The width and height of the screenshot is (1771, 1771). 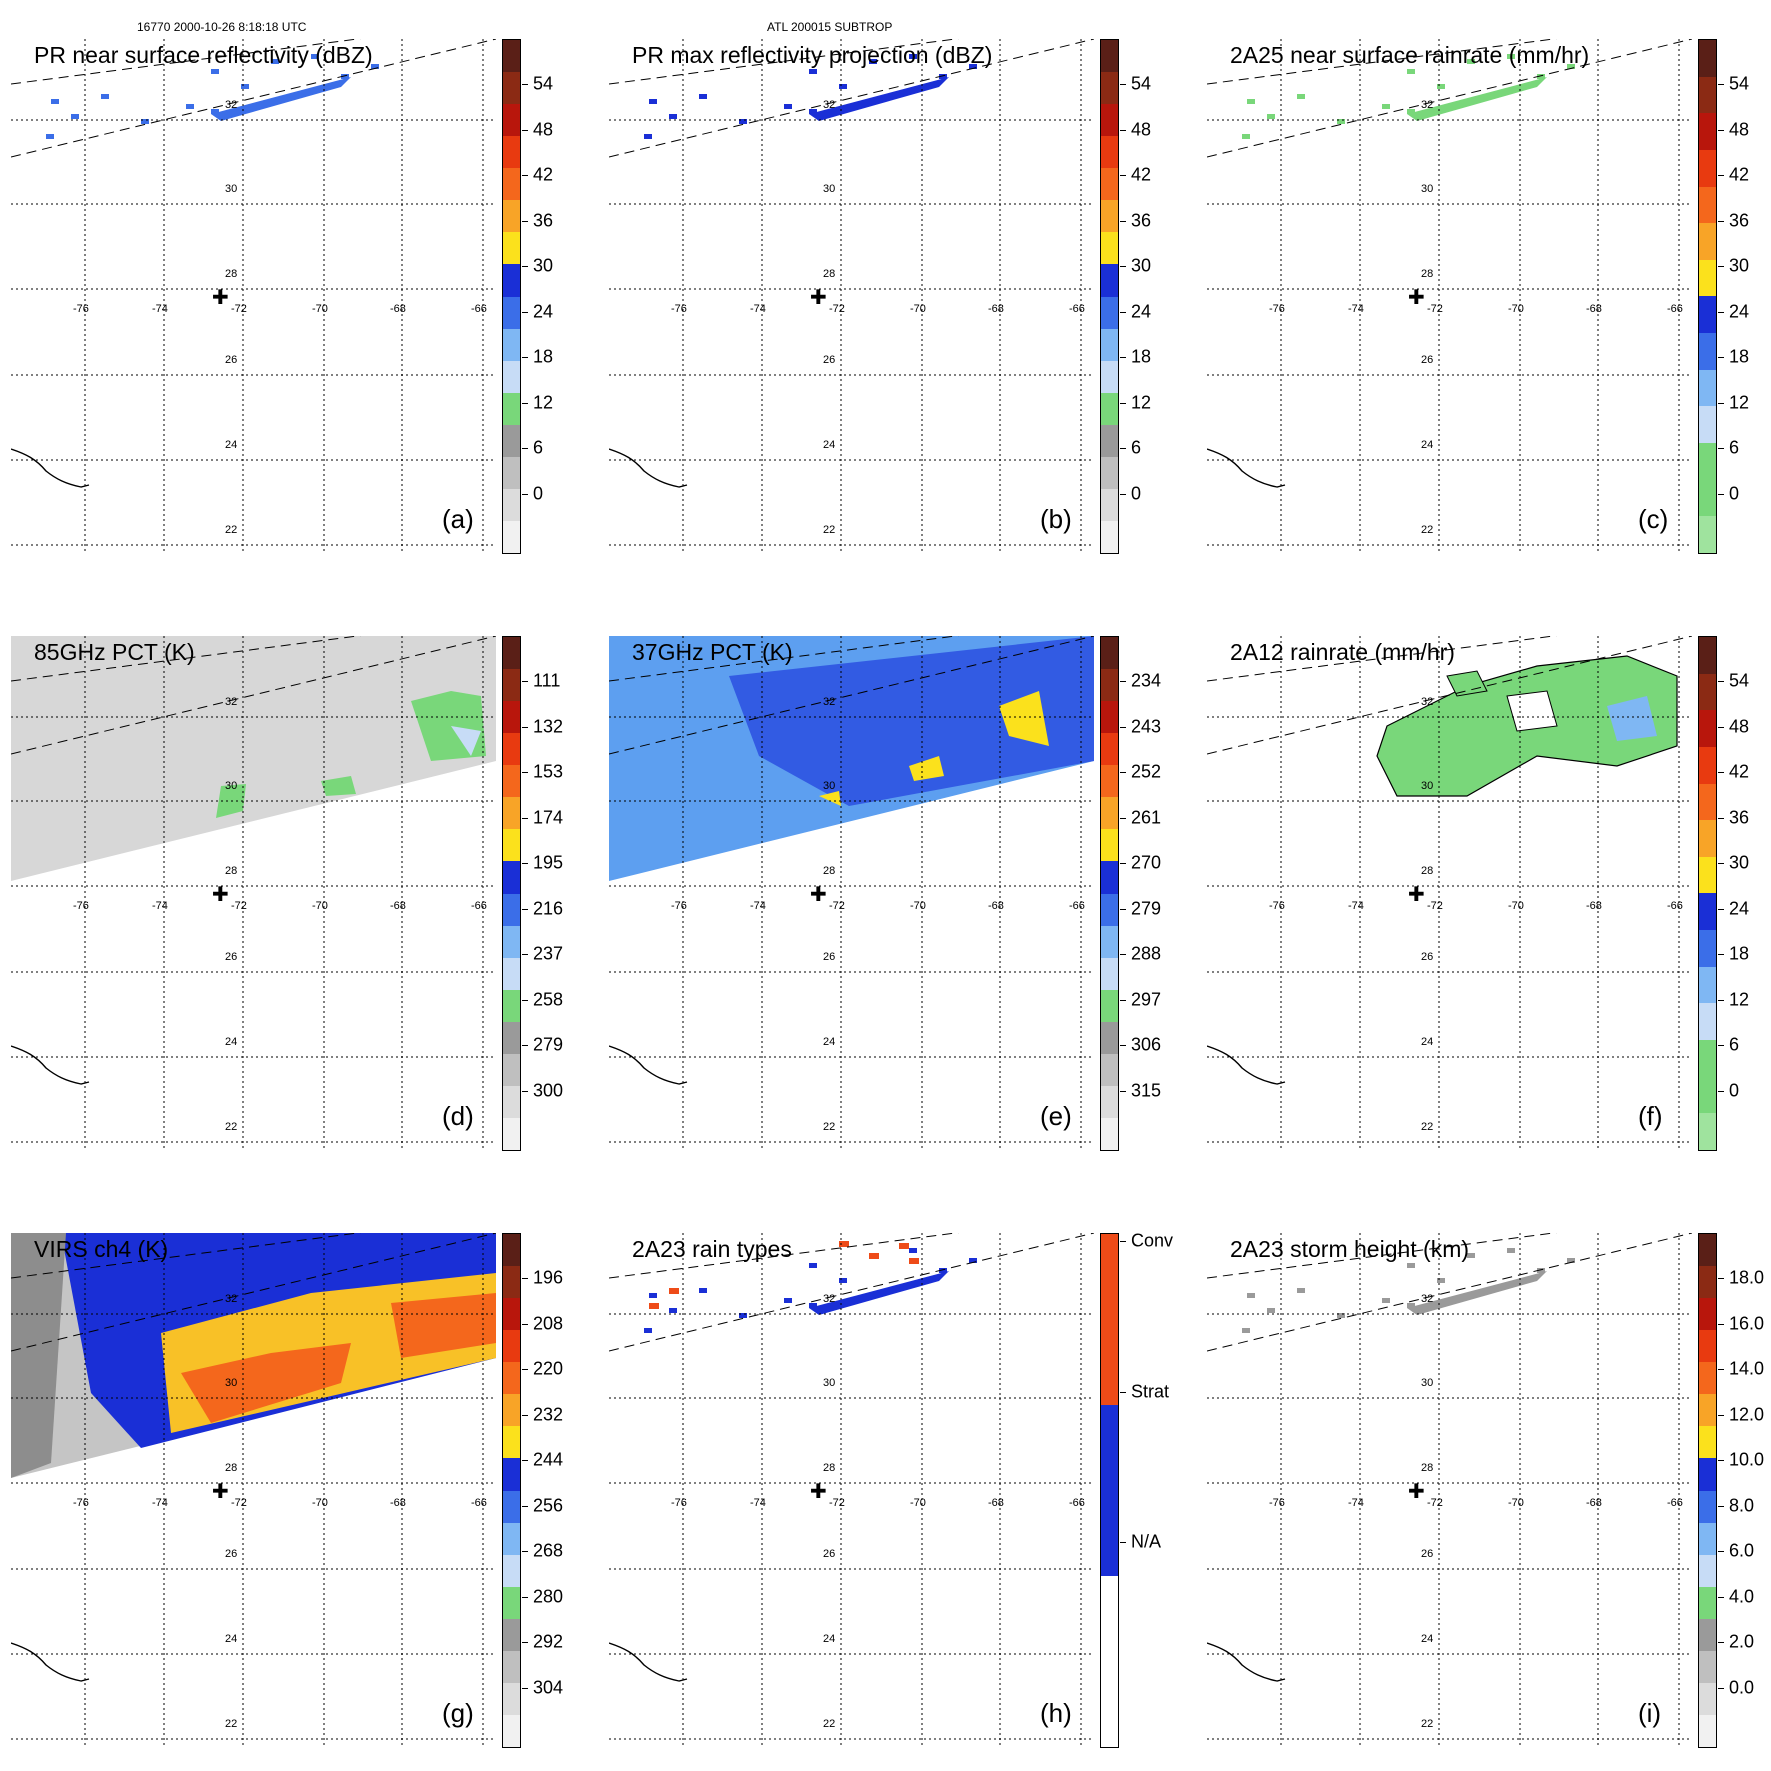 What do you see at coordinates (548, 1090) in the screenshot?
I see `colorbar-label: 300` at bounding box center [548, 1090].